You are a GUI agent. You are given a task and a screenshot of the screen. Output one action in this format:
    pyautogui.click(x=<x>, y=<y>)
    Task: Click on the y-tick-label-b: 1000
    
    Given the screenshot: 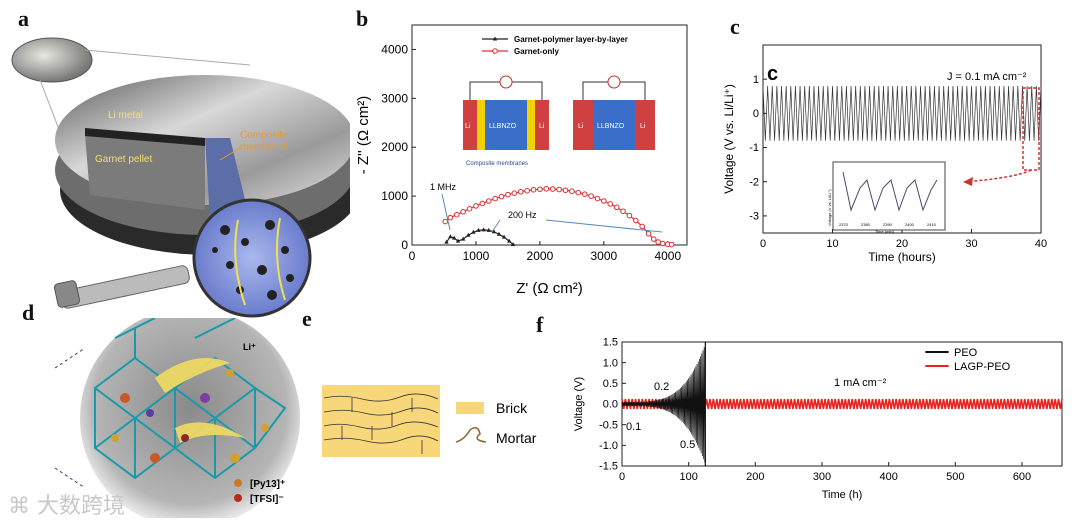 What is the action you would take?
    pyautogui.click(x=394, y=196)
    